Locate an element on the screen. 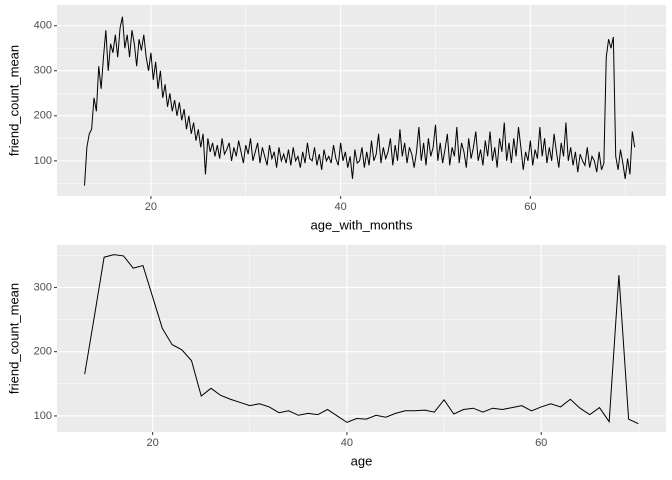 This screenshot has width=672, height=480. y-tick-label: 400 is located at coordinates (43, 26).